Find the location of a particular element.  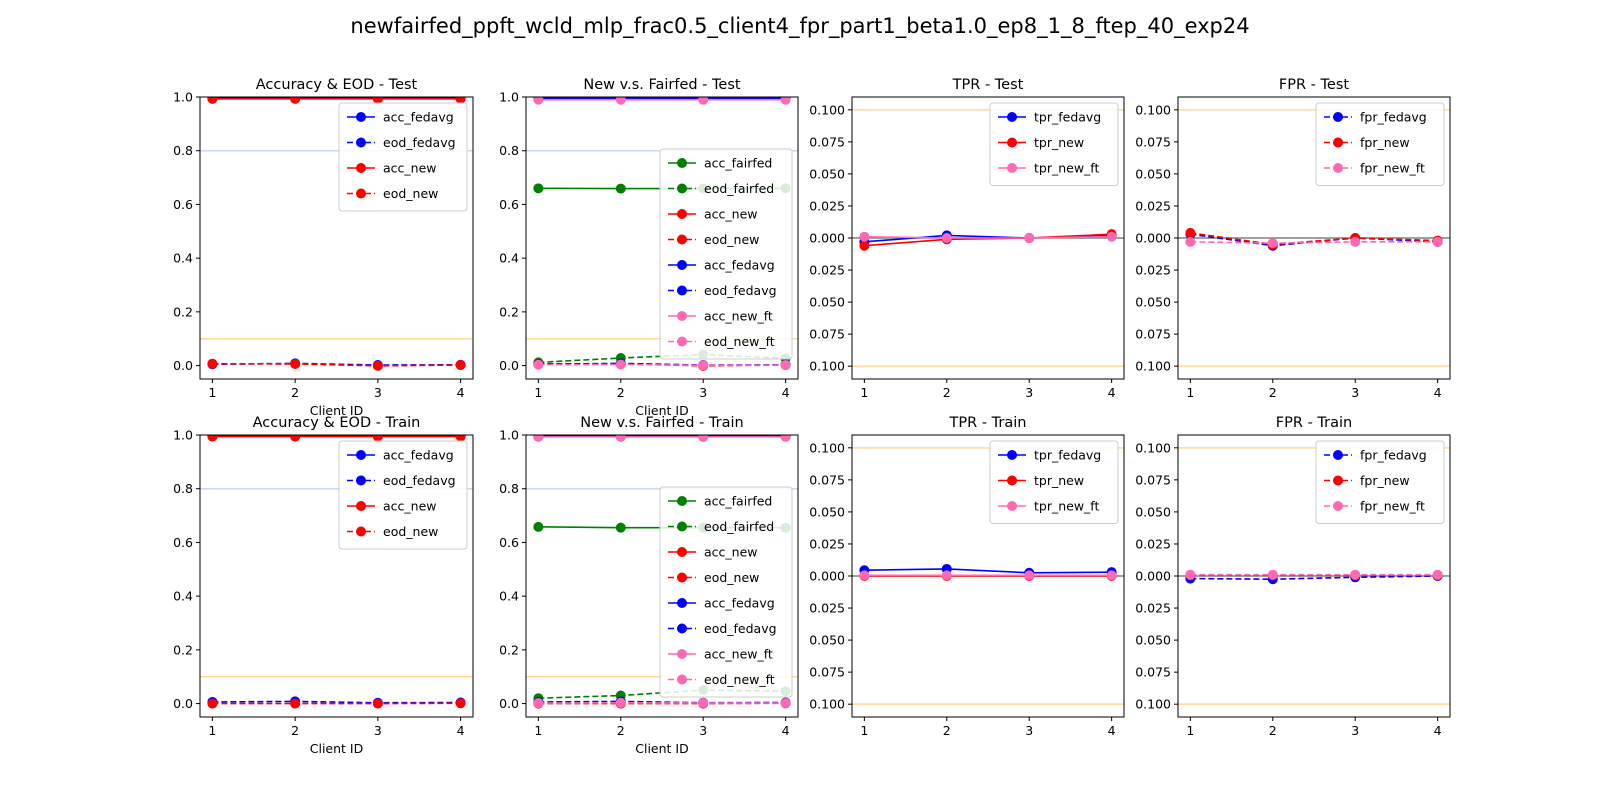

legend: acc_fedavg eod_fedavg acc_new eod_new is located at coordinates (403, 495).